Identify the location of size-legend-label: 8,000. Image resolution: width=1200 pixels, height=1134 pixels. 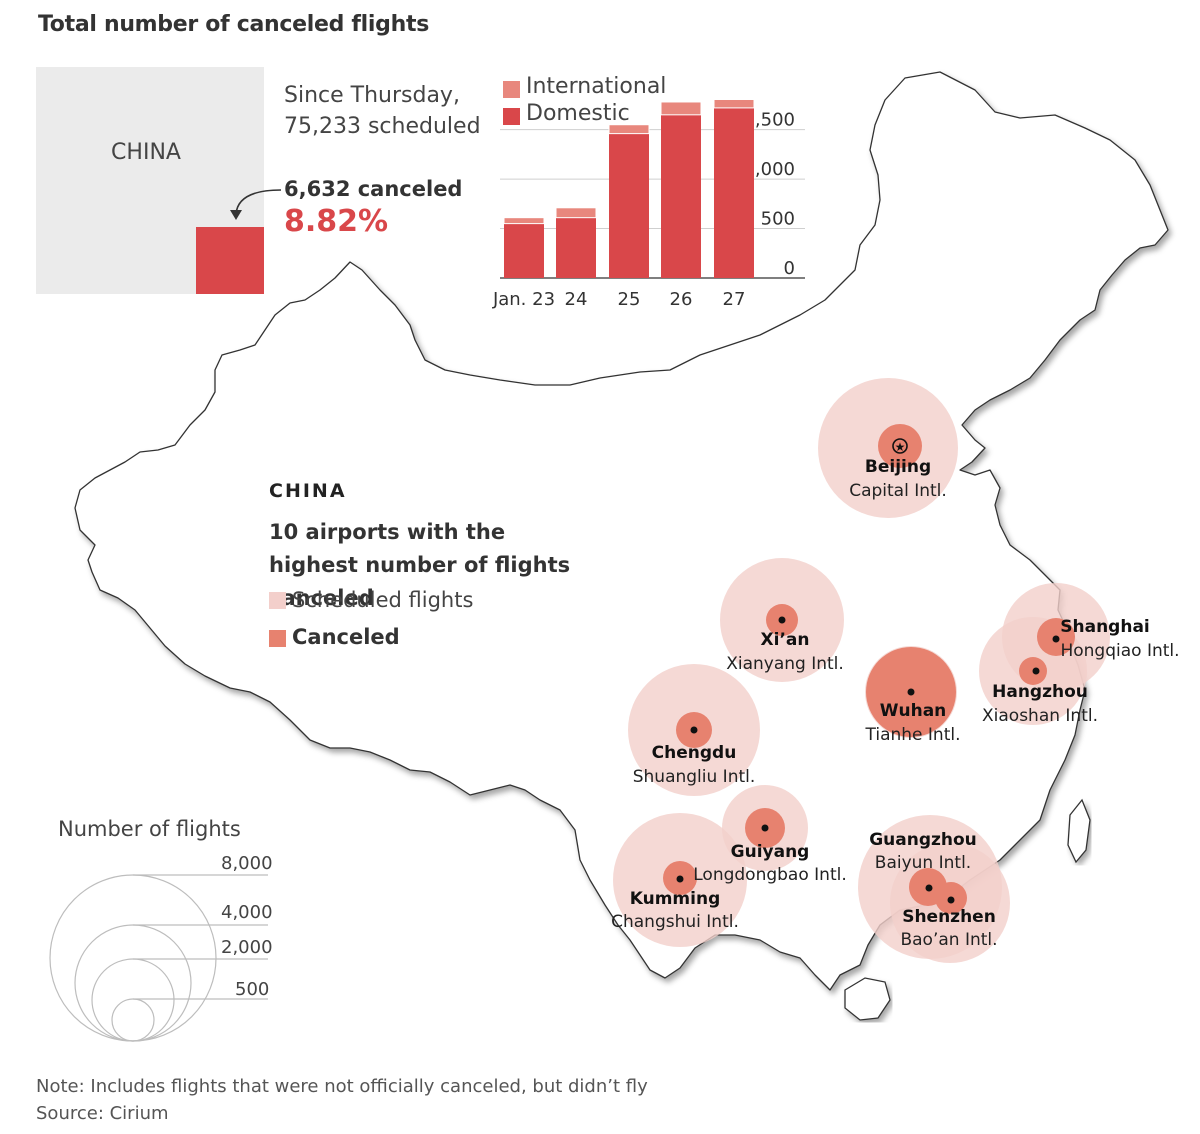
(247, 863).